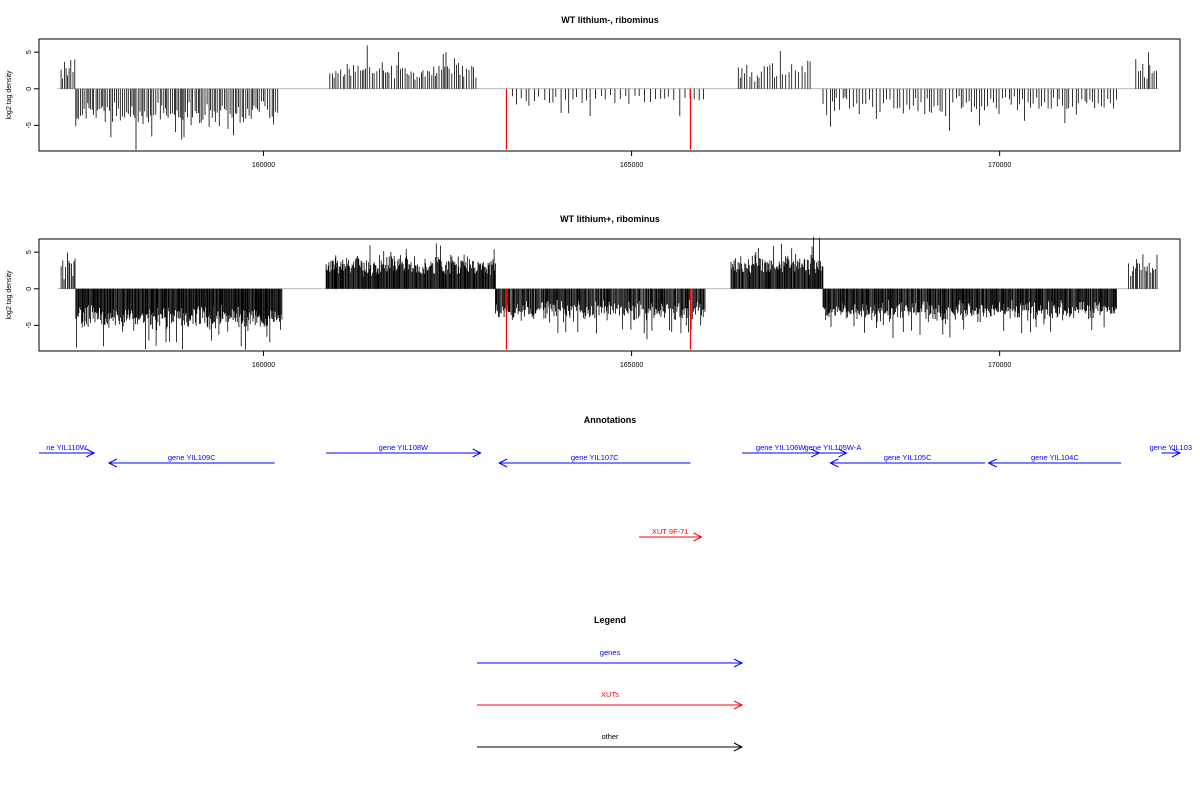  Describe the element at coordinates (610, 219) in the screenshot. I see `panel-title: WT lithium+, ribominus` at that location.